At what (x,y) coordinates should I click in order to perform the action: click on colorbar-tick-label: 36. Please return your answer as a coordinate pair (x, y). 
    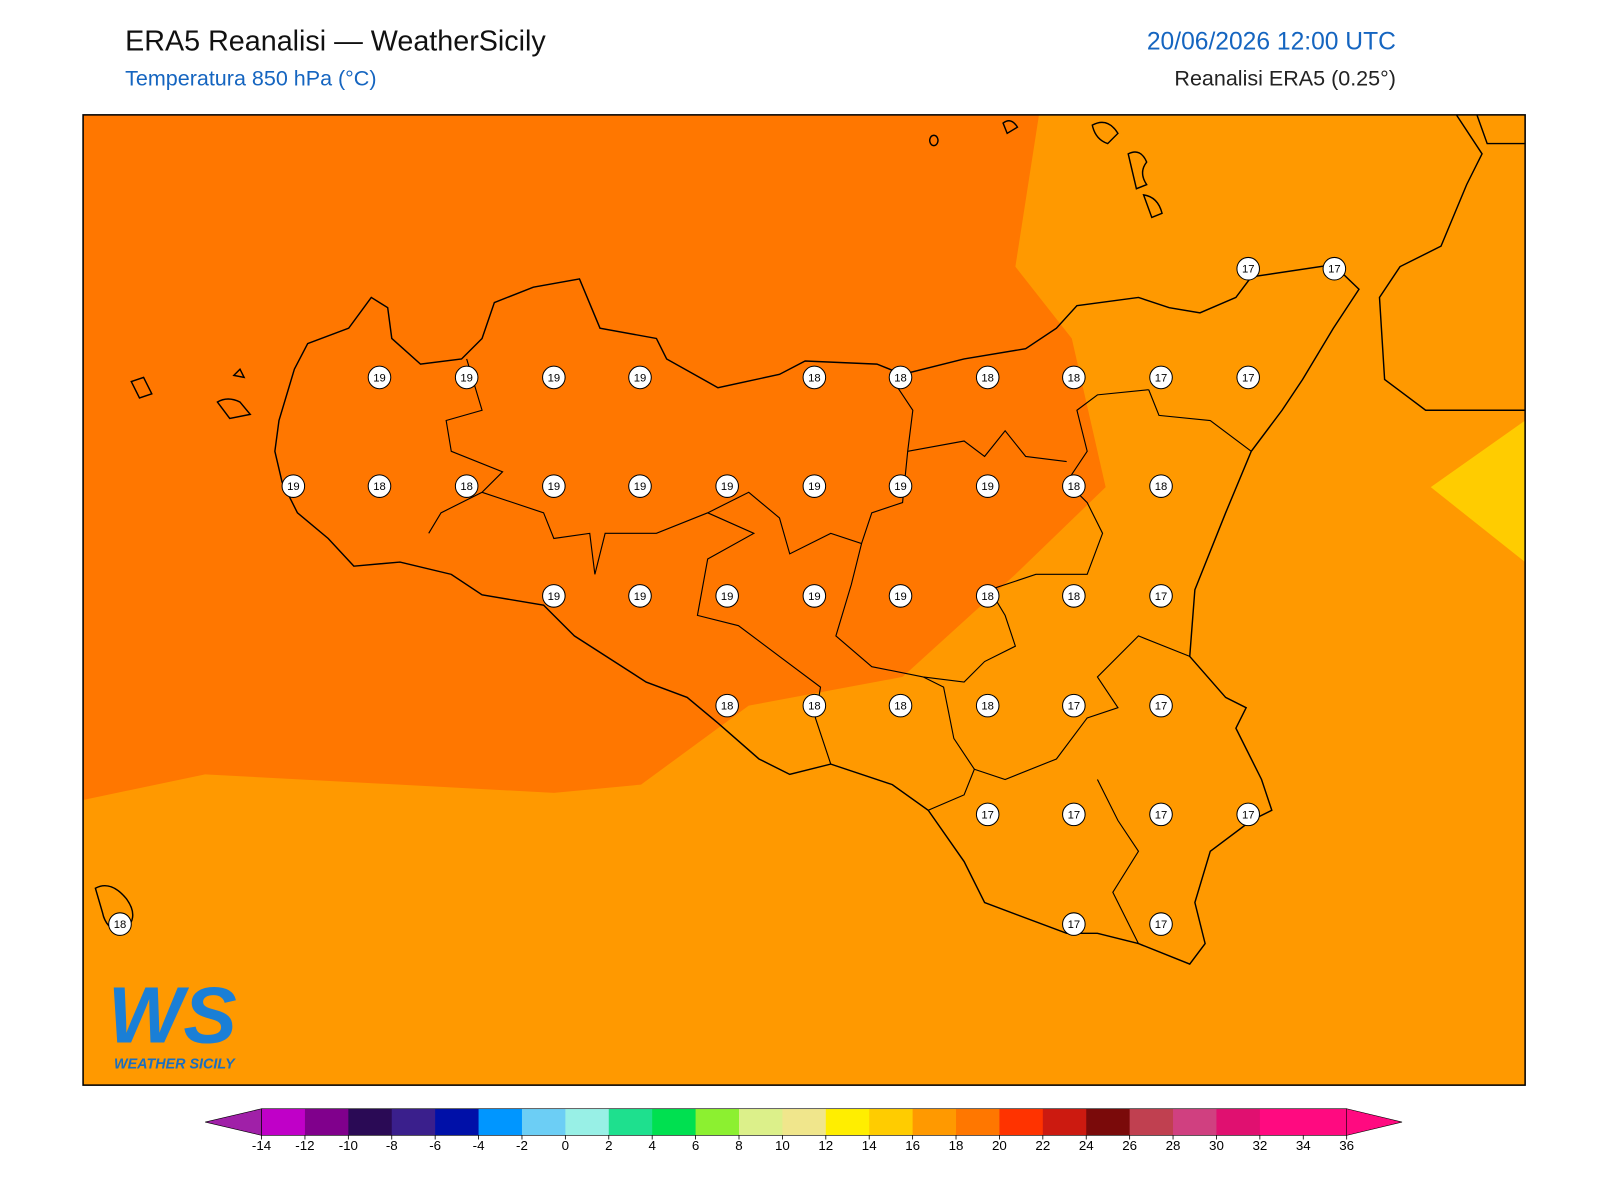
    Looking at the image, I should click on (1346, 1145).